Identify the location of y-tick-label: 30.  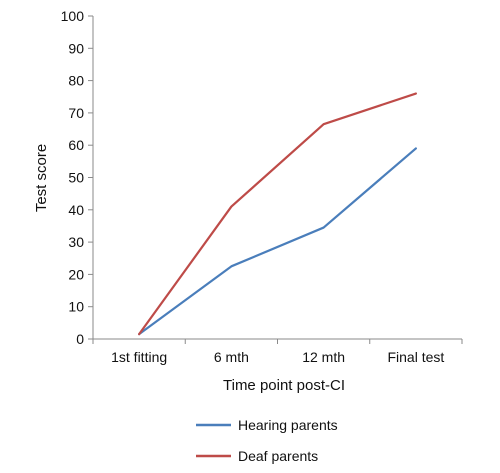
(76, 242).